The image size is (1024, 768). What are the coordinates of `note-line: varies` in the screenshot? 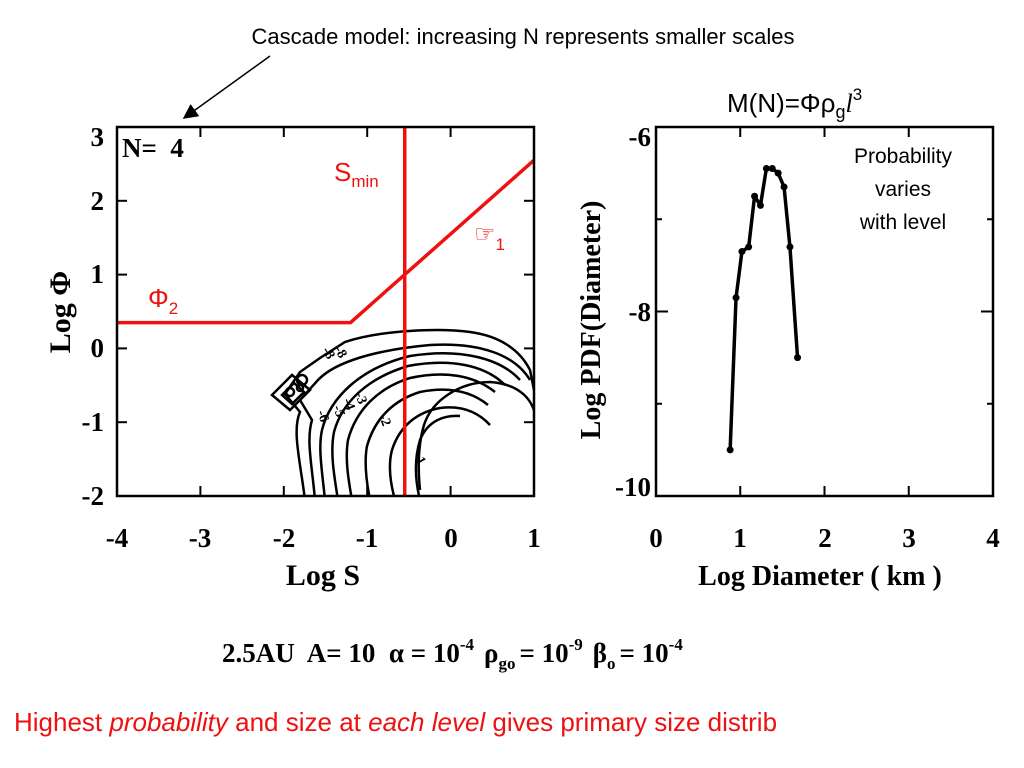 It's located at (903, 189).